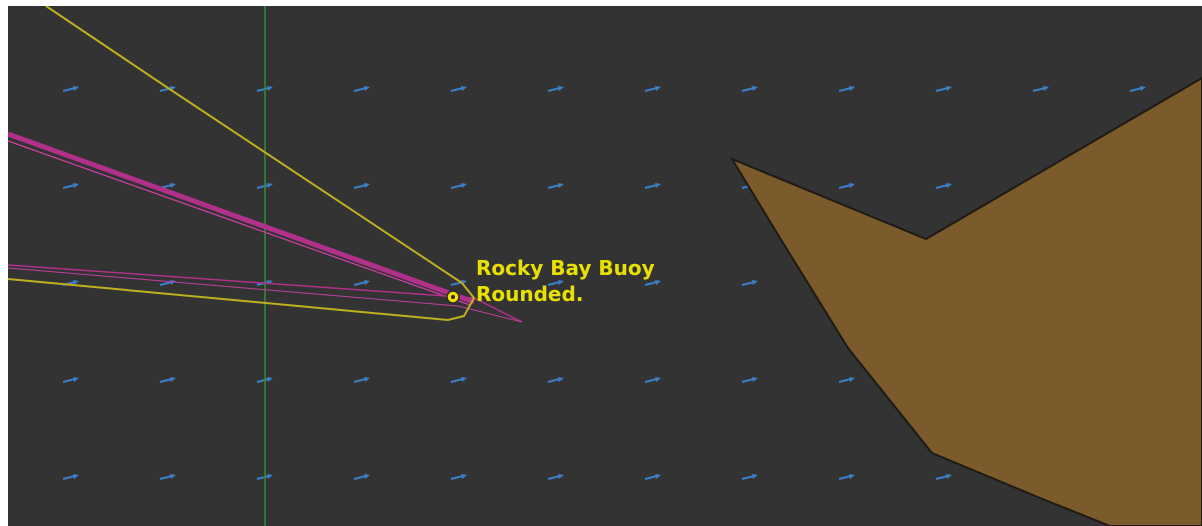 The image size is (1202, 526). What do you see at coordinates (565, 268) in the screenshot?
I see `mark-name-label: Rocky Bay Buoy` at bounding box center [565, 268].